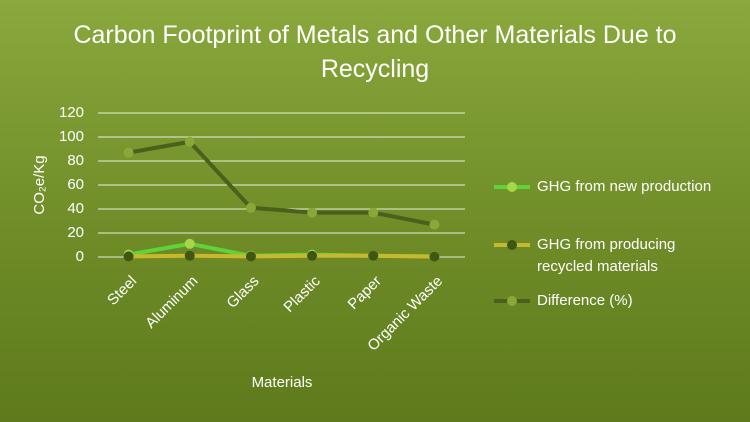 The image size is (750, 422). What do you see at coordinates (71, 136) in the screenshot?
I see `y-tick-label: 100` at bounding box center [71, 136].